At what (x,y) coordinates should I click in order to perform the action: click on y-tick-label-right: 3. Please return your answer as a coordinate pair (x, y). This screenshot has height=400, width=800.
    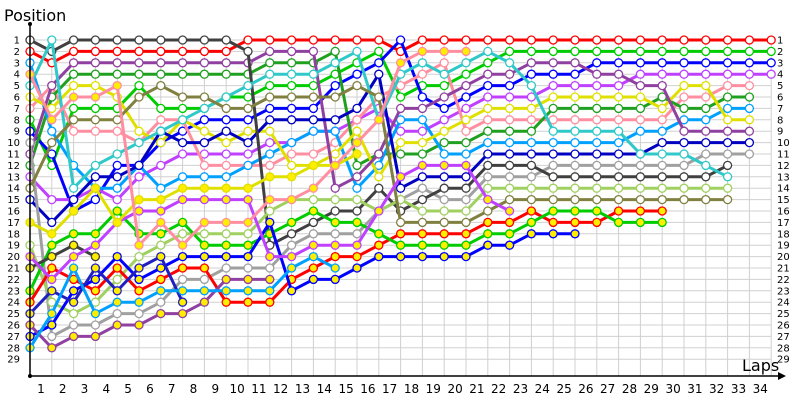
    Looking at the image, I should click on (780, 63).